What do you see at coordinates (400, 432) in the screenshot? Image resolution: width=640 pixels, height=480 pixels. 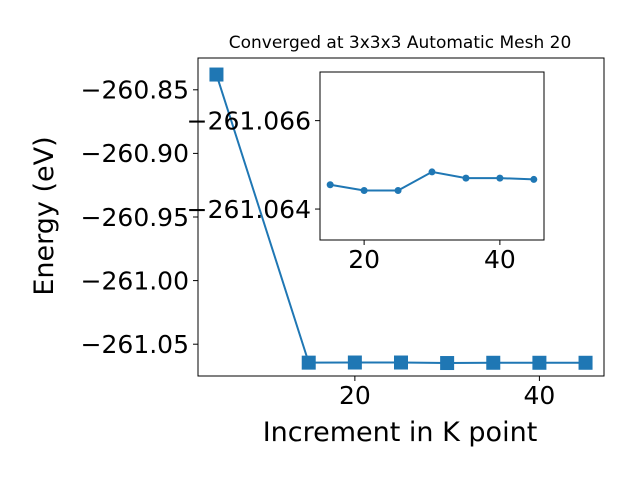 I see `x-axis-label: Increment in K point` at bounding box center [400, 432].